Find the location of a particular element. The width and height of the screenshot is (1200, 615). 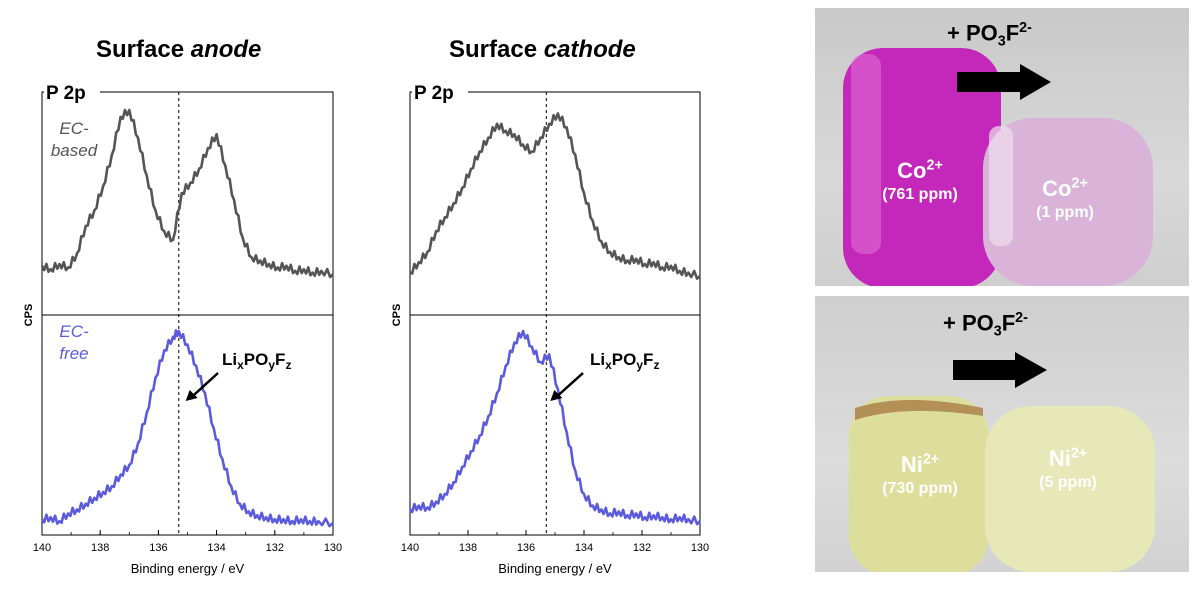

series-label-line2: free is located at coordinates (73, 353).